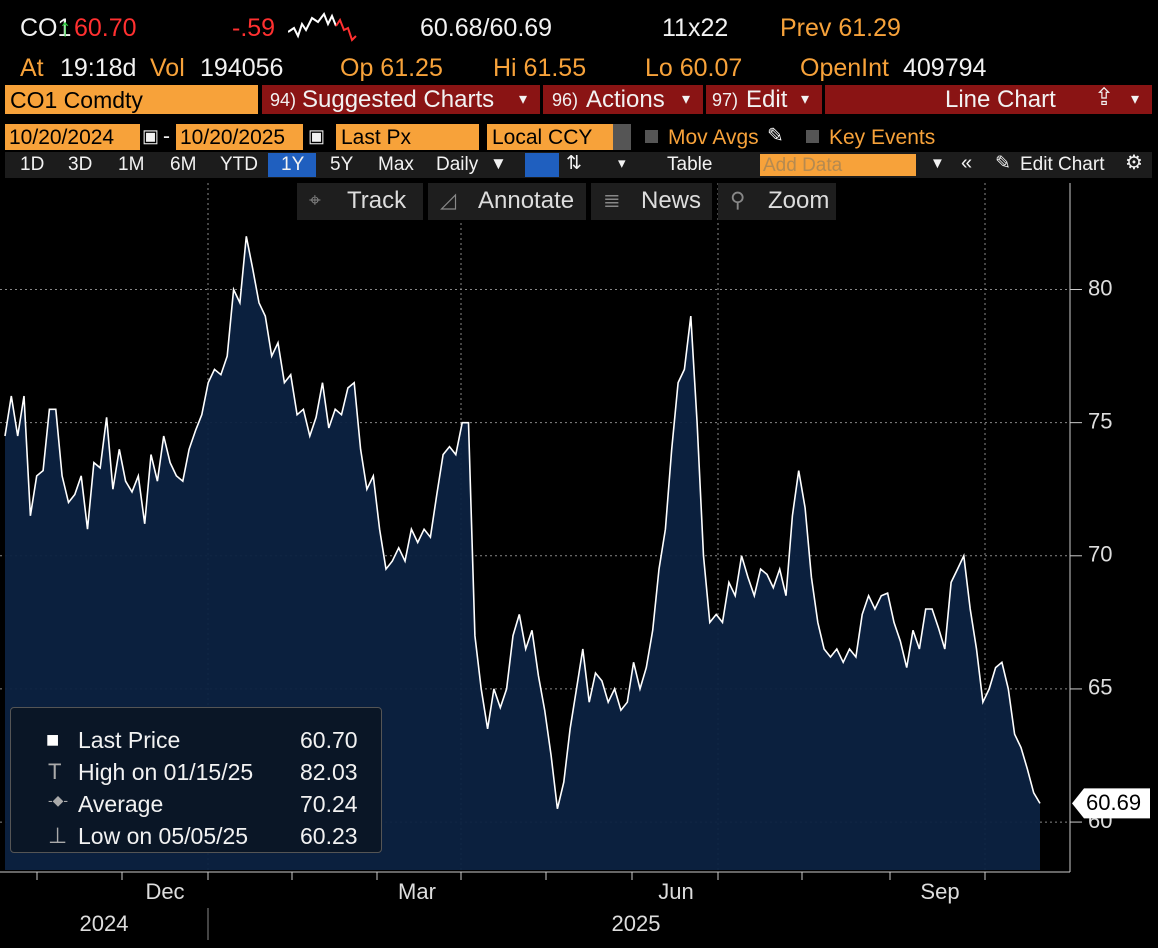 The width and height of the screenshot is (1158, 948). Describe the element at coordinates (32, 164) in the screenshot. I see `period-button: 1D` at that location.